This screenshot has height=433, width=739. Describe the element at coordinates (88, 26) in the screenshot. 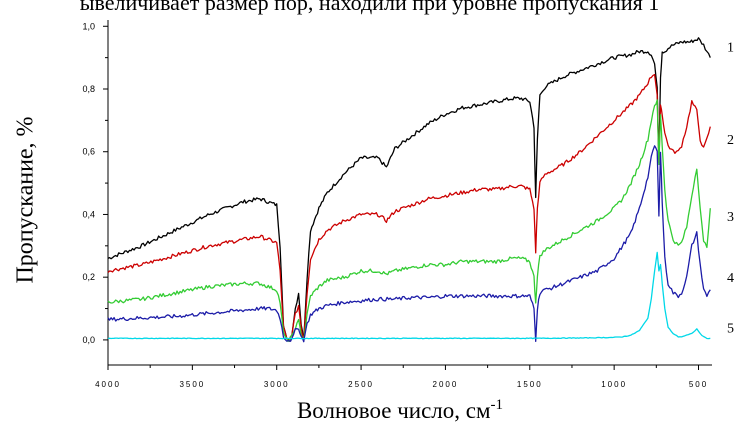

I see `y-tick-label: 1,0` at that location.